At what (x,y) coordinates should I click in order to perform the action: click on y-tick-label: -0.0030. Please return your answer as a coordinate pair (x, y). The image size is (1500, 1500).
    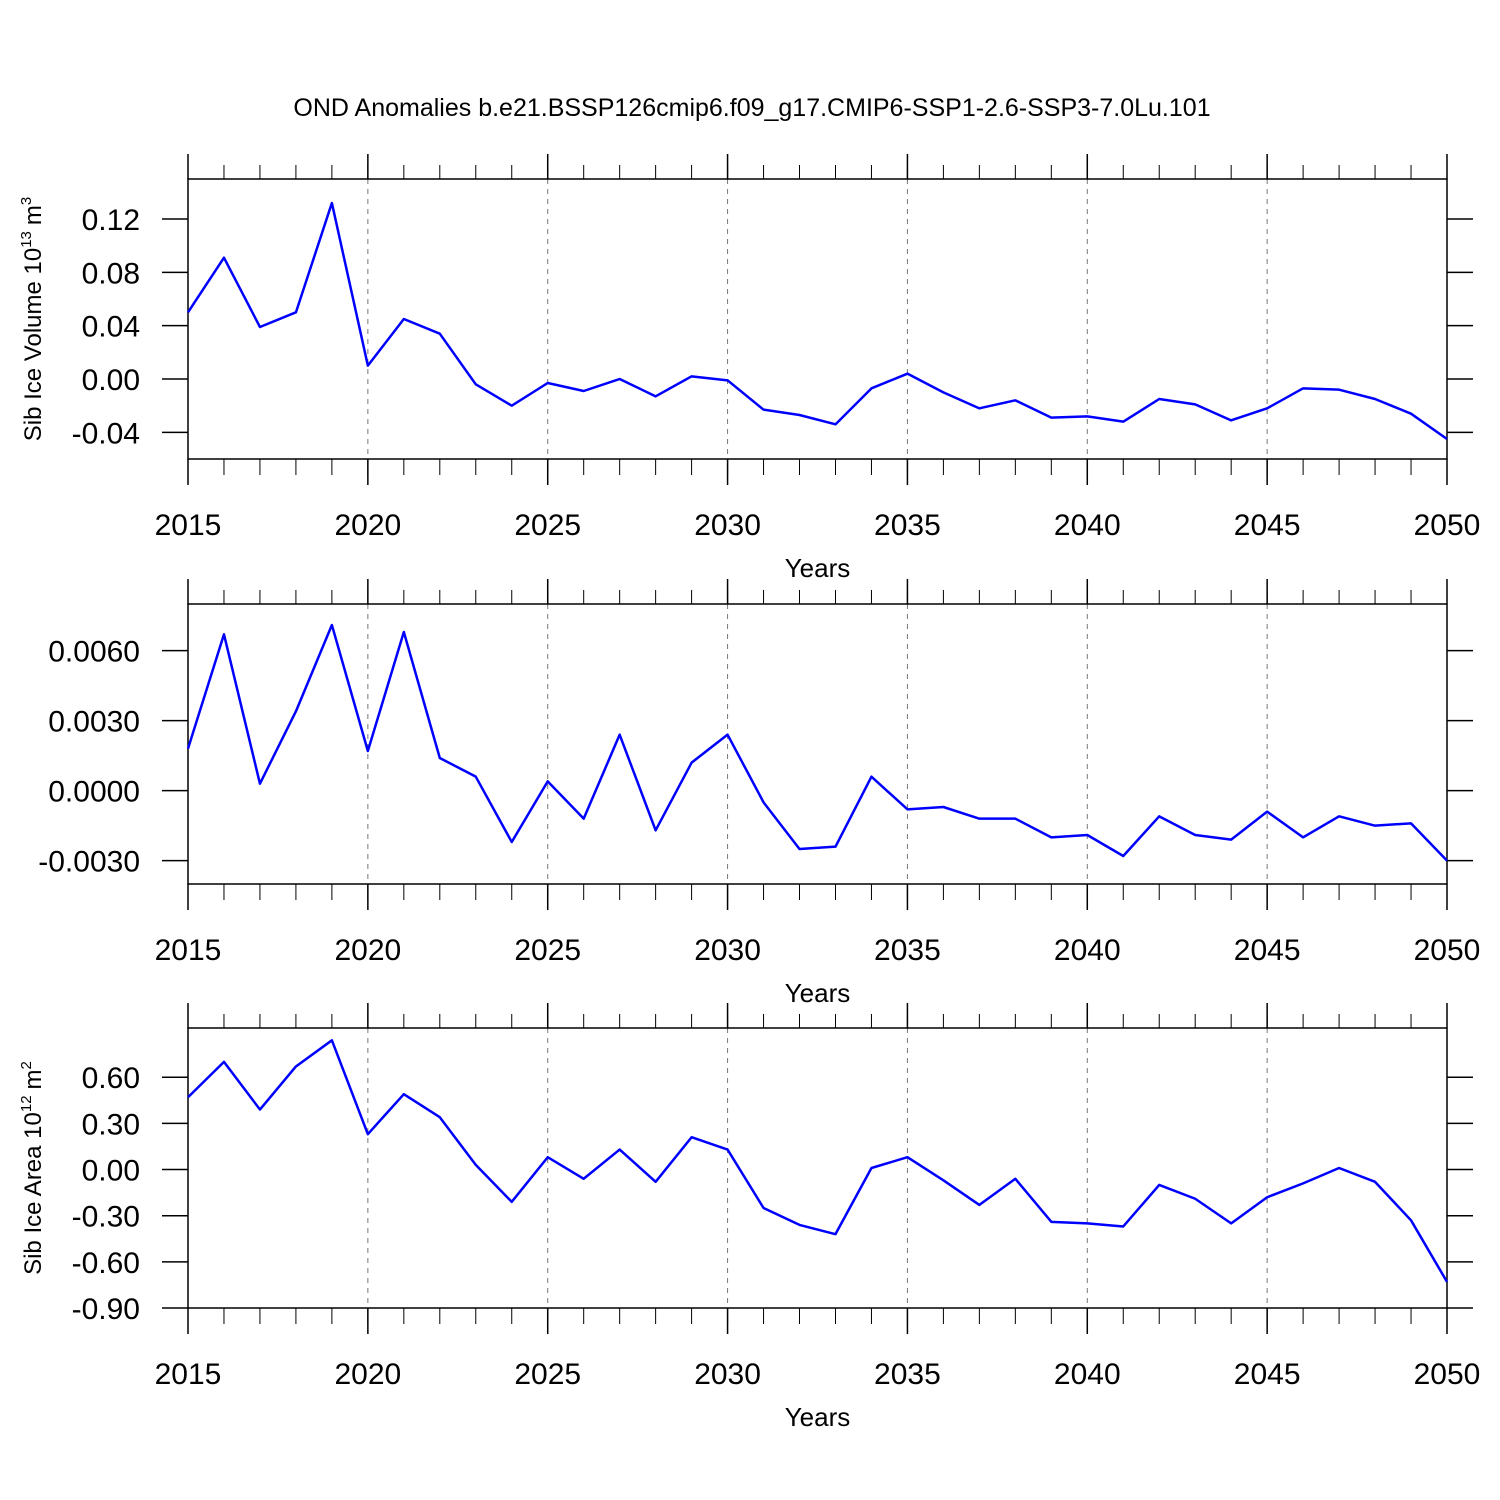
    Looking at the image, I should click on (89, 862).